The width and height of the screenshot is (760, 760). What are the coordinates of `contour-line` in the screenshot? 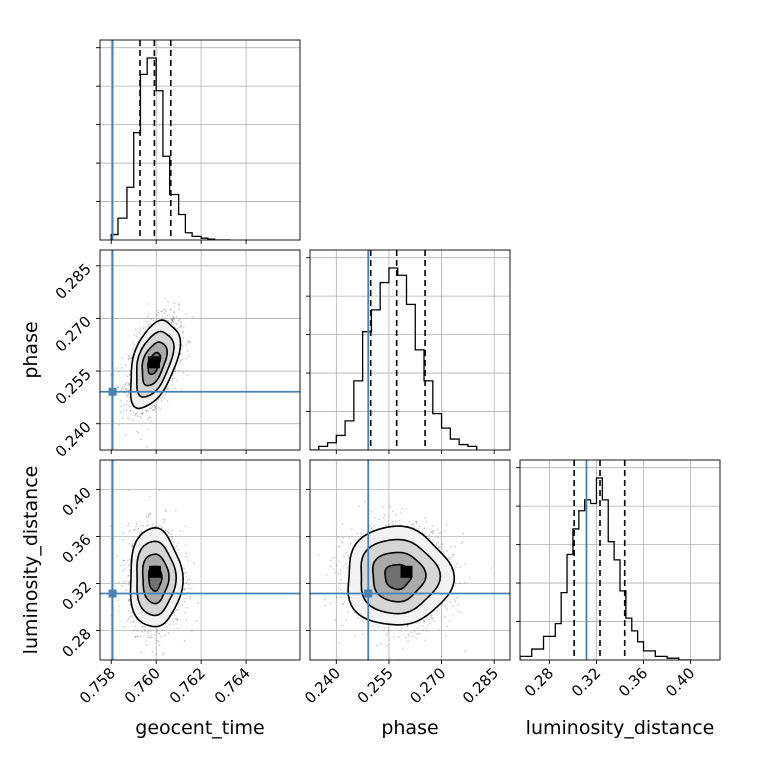 It's located at (155, 364).